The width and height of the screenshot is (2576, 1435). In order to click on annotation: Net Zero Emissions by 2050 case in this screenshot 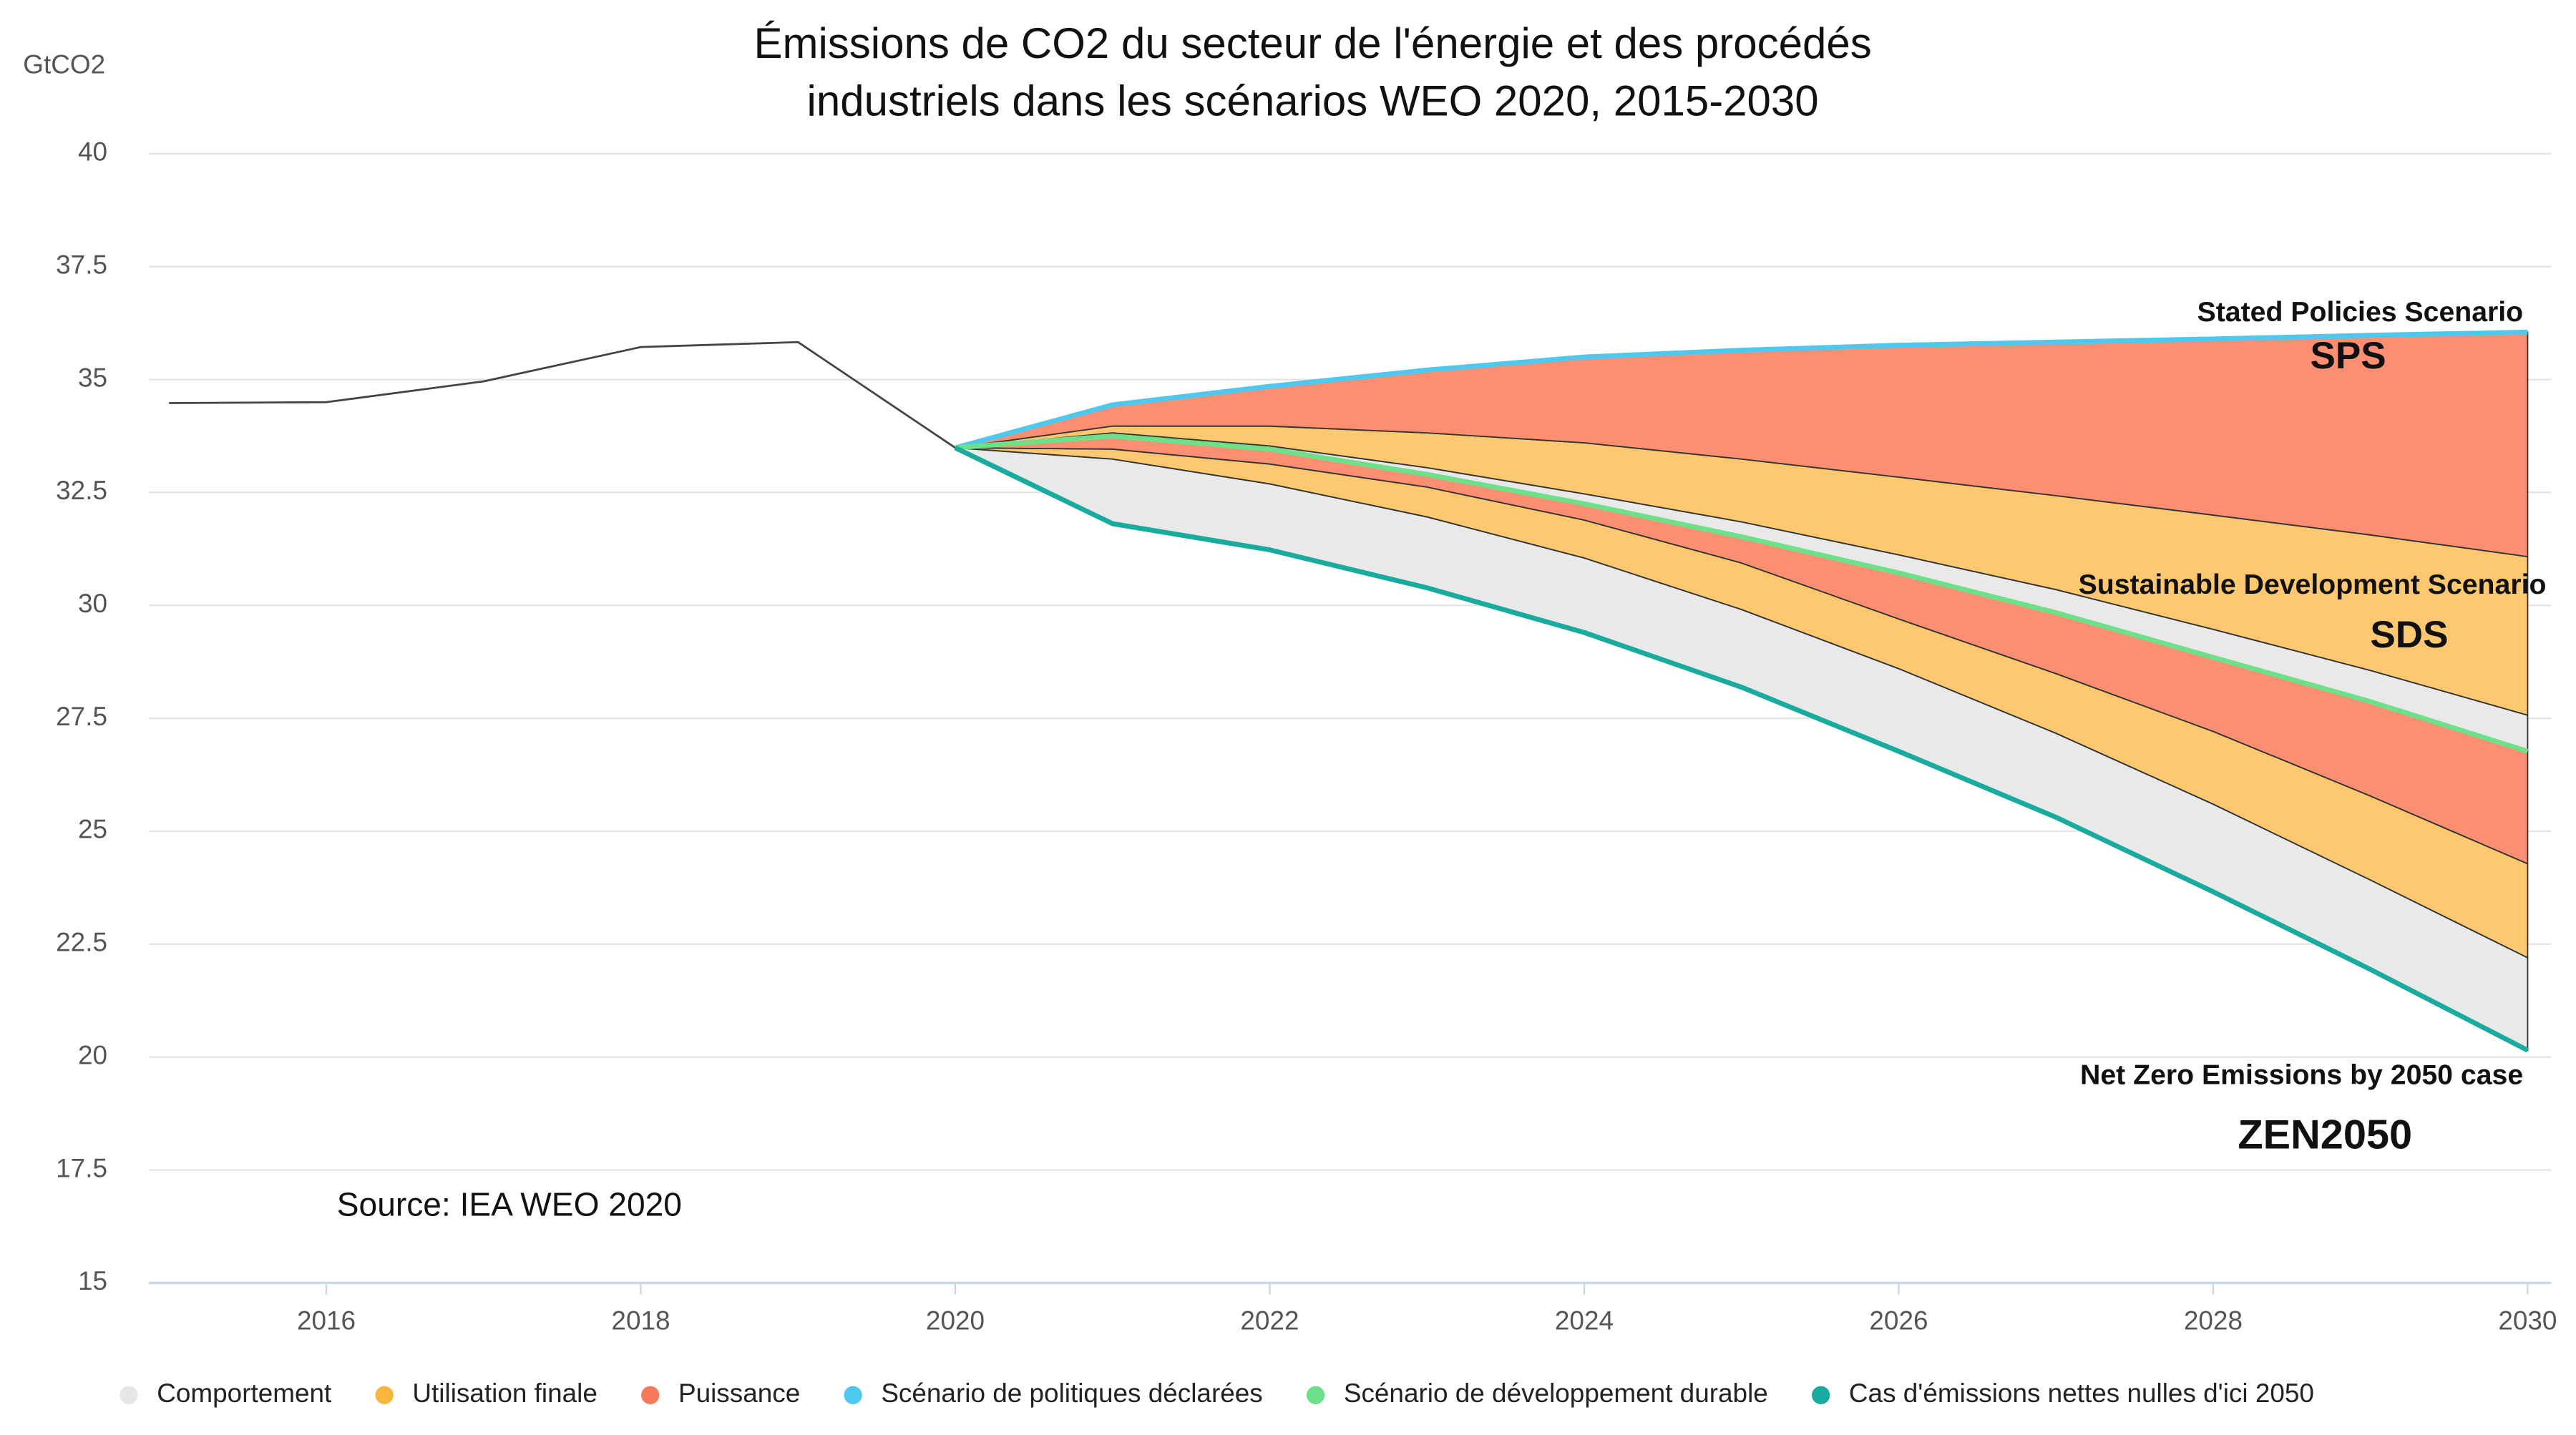, I will do `click(2301, 1074)`.